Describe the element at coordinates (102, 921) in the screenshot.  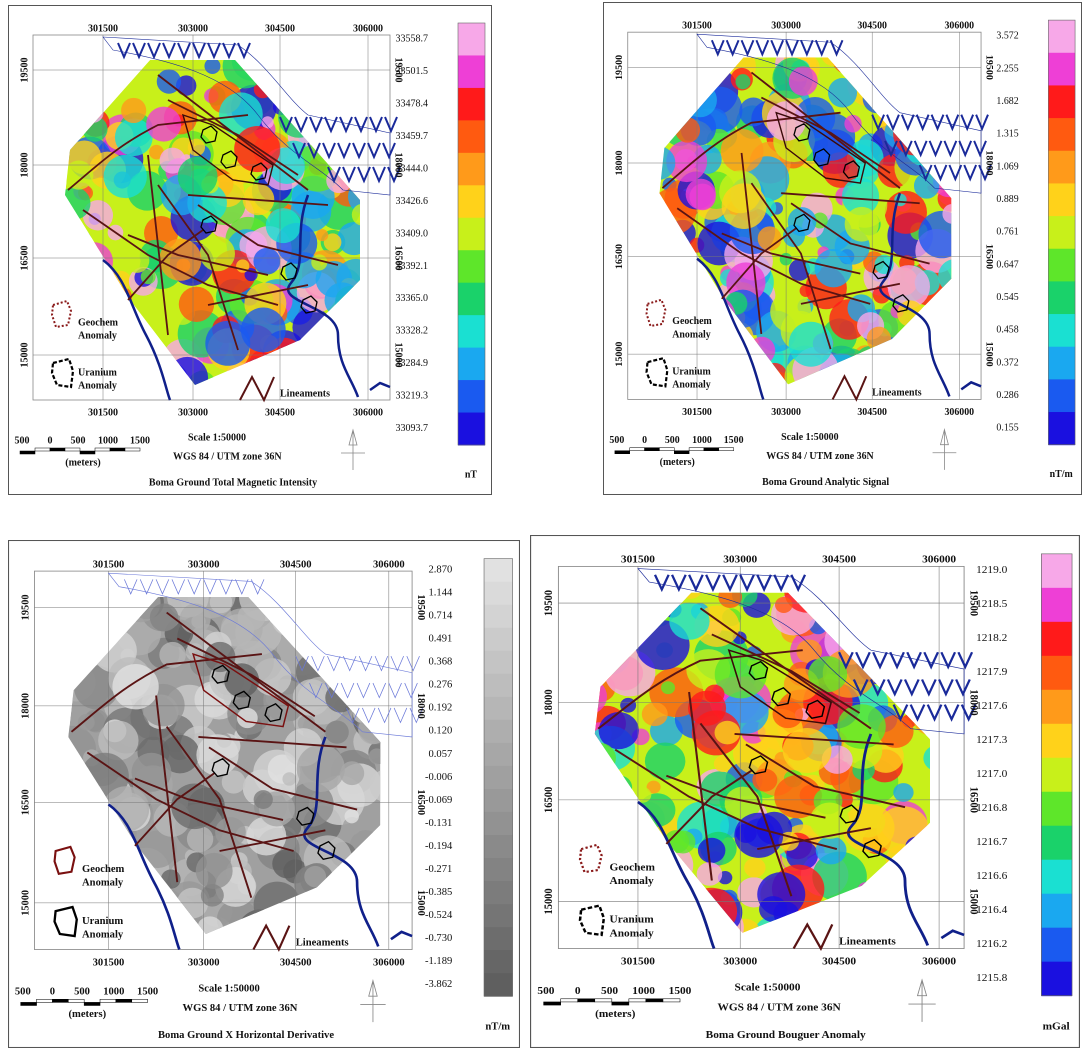
I see `legend-label: Uranium` at that location.